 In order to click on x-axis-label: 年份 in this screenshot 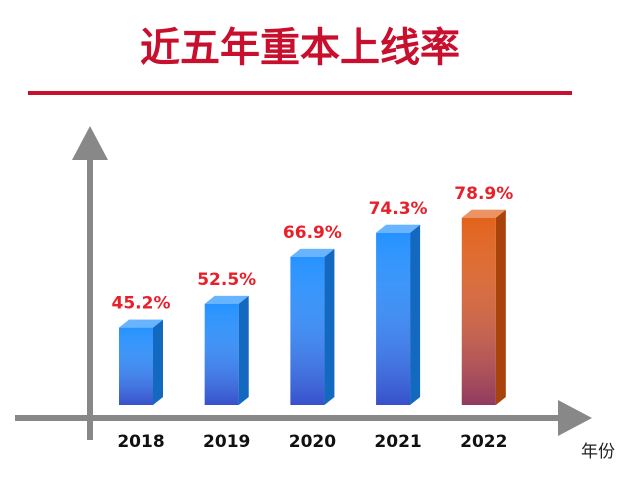, I will do `click(598, 452)`.